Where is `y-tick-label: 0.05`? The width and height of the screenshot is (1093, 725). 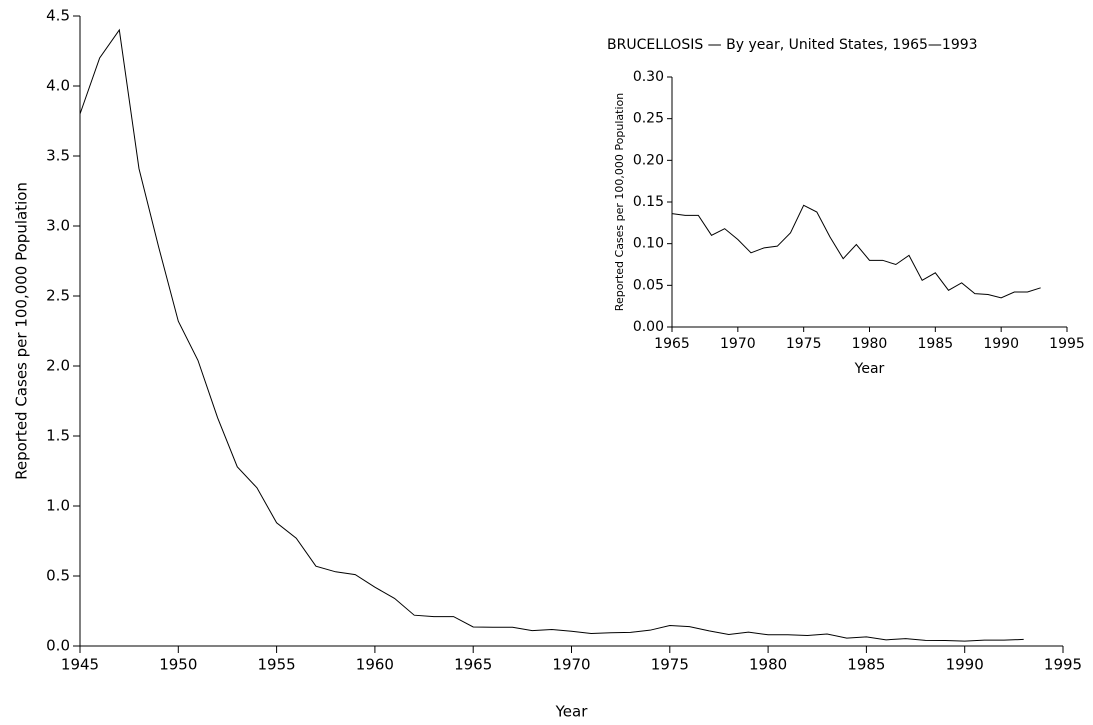 y-tick-label: 0.05 is located at coordinates (648, 285).